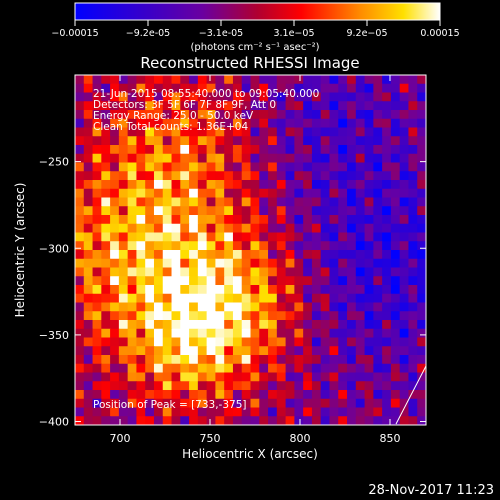 The height and width of the screenshot is (500, 500). Describe the element at coordinates (54, 335) in the screenshot. I see `y-tick-label: −350` at that location.